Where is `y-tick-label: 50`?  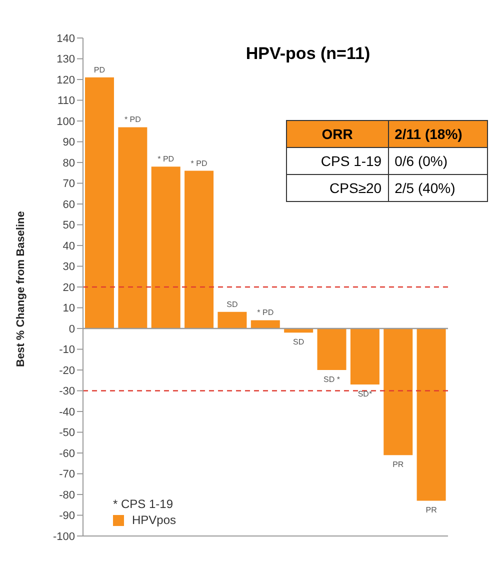
y-tick-label: 50 is located at coordinates (68, 226).